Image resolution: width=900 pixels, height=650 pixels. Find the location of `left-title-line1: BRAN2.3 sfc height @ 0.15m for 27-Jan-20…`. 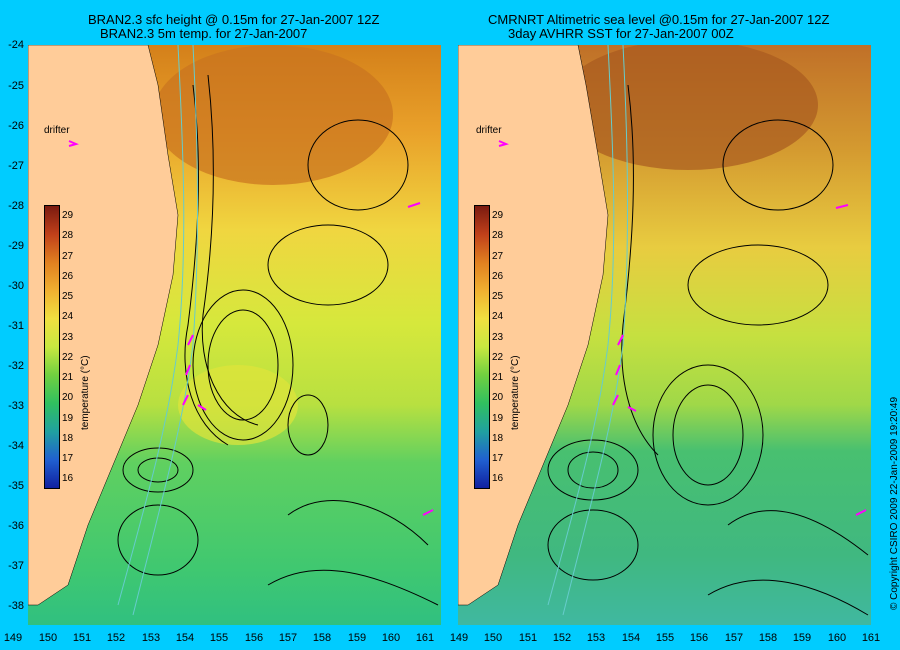

left-title-line1: BRAN2.3 sfc height @ 0.15m for 27-Jan-20… is located at coordinates (234, 19).